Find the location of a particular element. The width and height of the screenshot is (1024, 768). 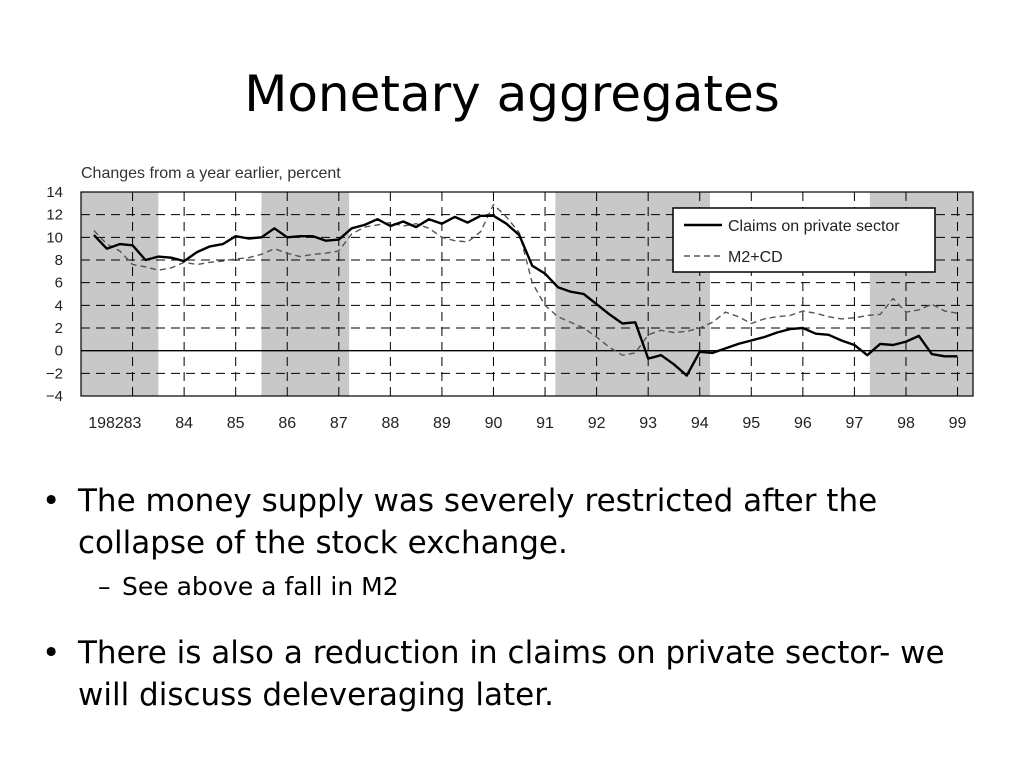

y-tick-label: 12 is located at coordinates (54, 215).